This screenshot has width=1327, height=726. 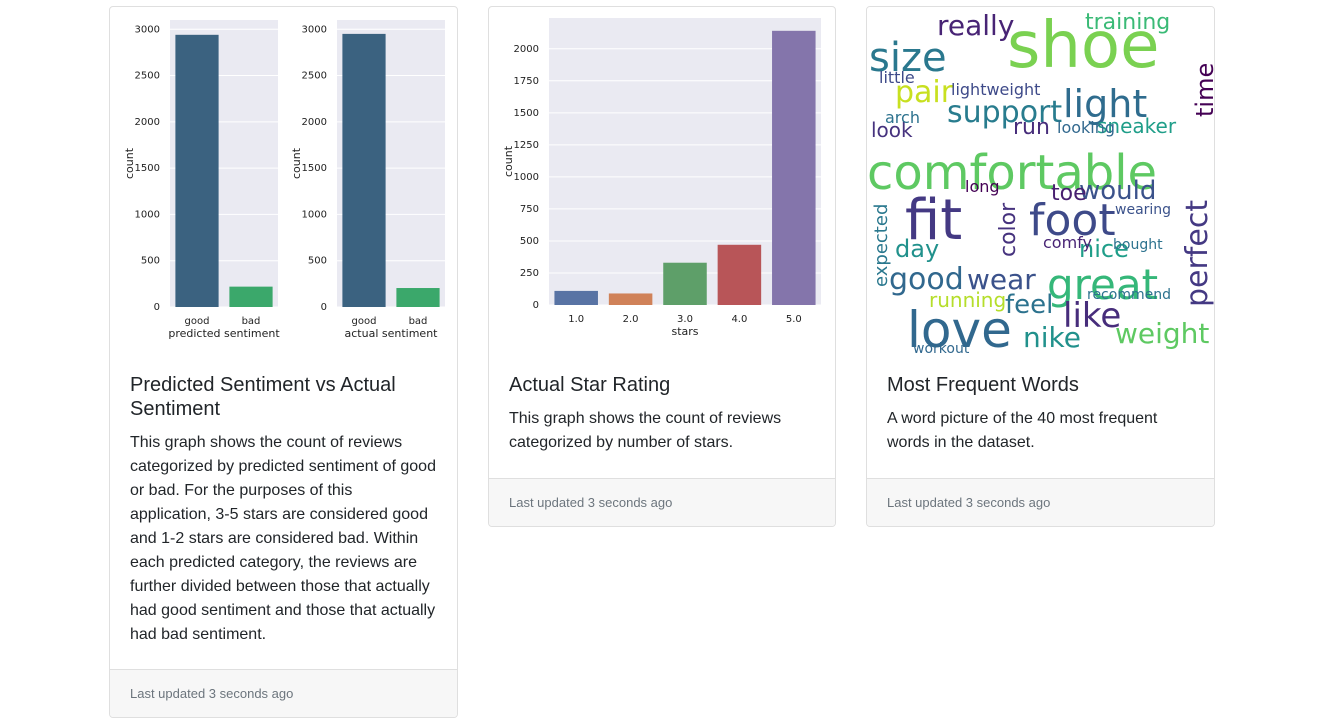 I want to click on word-cloud-word: light, so click(x=1105, y=104).